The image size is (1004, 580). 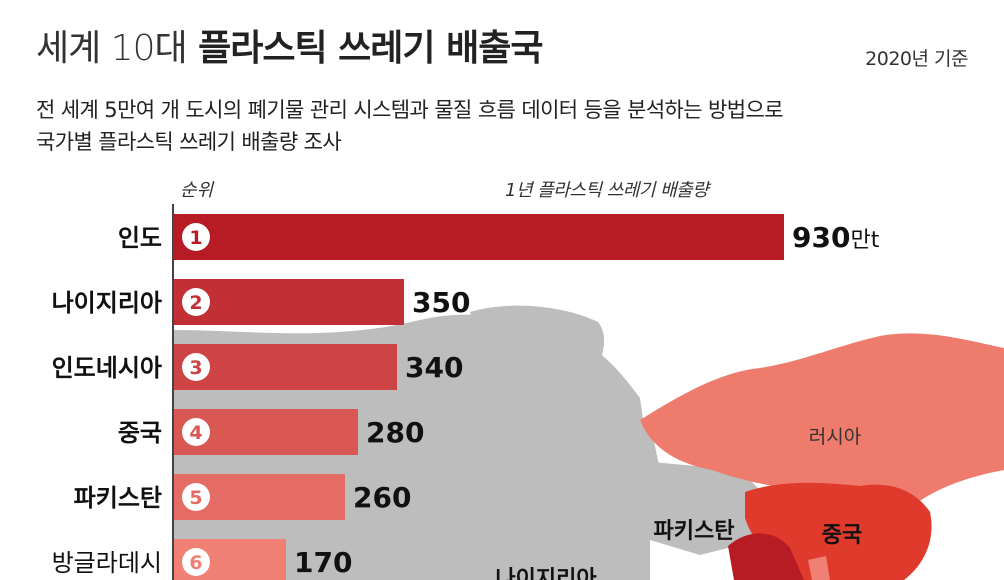 What do you see at coordinates (819, 568) in the screenshot?
I see `map-bangladesh` at bounding box center [819, 568].